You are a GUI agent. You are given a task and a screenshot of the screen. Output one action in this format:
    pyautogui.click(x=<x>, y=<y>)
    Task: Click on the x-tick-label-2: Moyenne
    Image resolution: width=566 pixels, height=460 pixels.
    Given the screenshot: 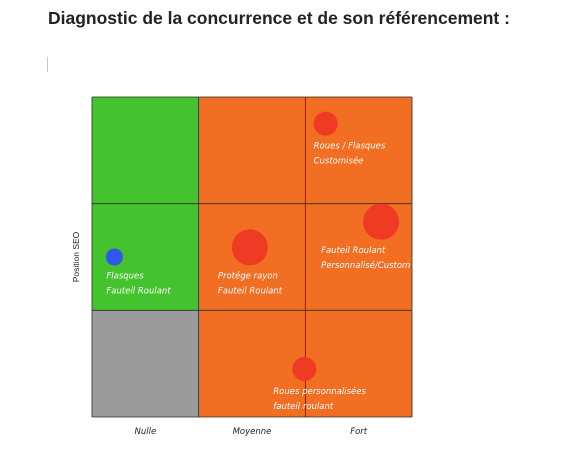 What is the action you would take?
    pyautogui.click(x=252, y=432)
    